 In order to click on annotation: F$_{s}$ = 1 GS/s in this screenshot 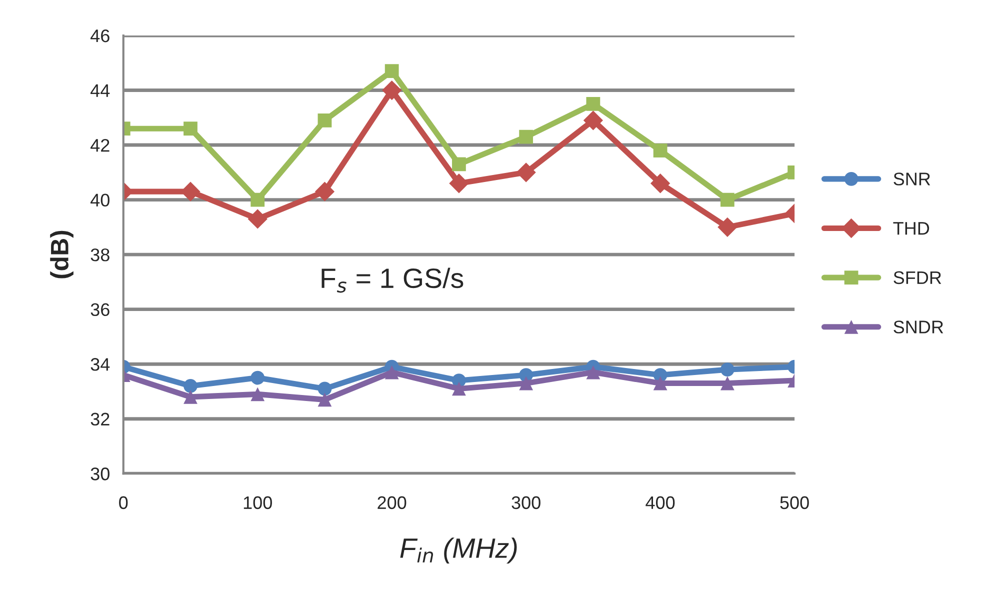, I will do `click(393, 280)`.